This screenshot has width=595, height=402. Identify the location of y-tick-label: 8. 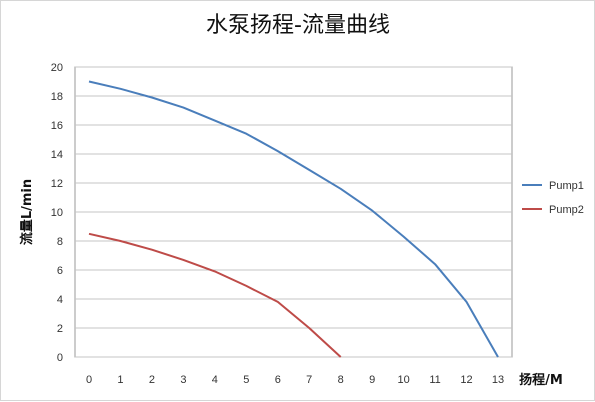
(60, 242).